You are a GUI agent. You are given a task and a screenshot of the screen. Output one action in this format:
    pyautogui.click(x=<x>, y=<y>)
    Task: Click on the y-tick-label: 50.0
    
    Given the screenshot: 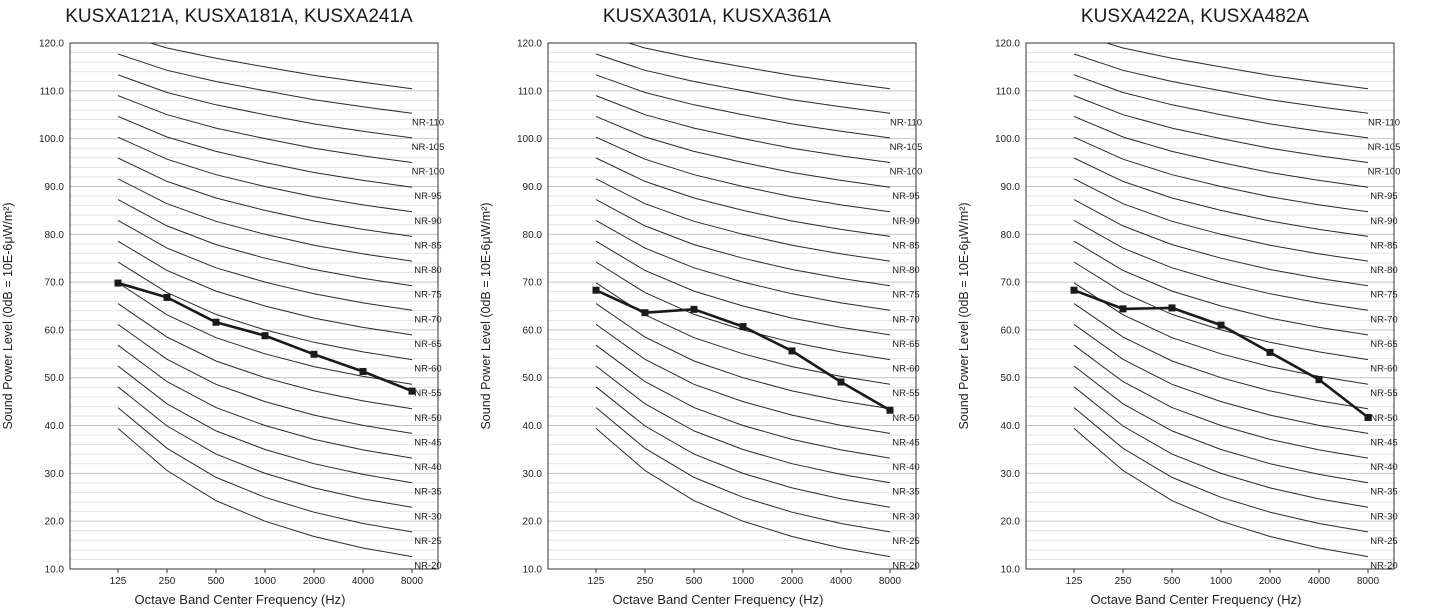 What is the action you would take?
    pyautogui.click(x=55, y=378)
    